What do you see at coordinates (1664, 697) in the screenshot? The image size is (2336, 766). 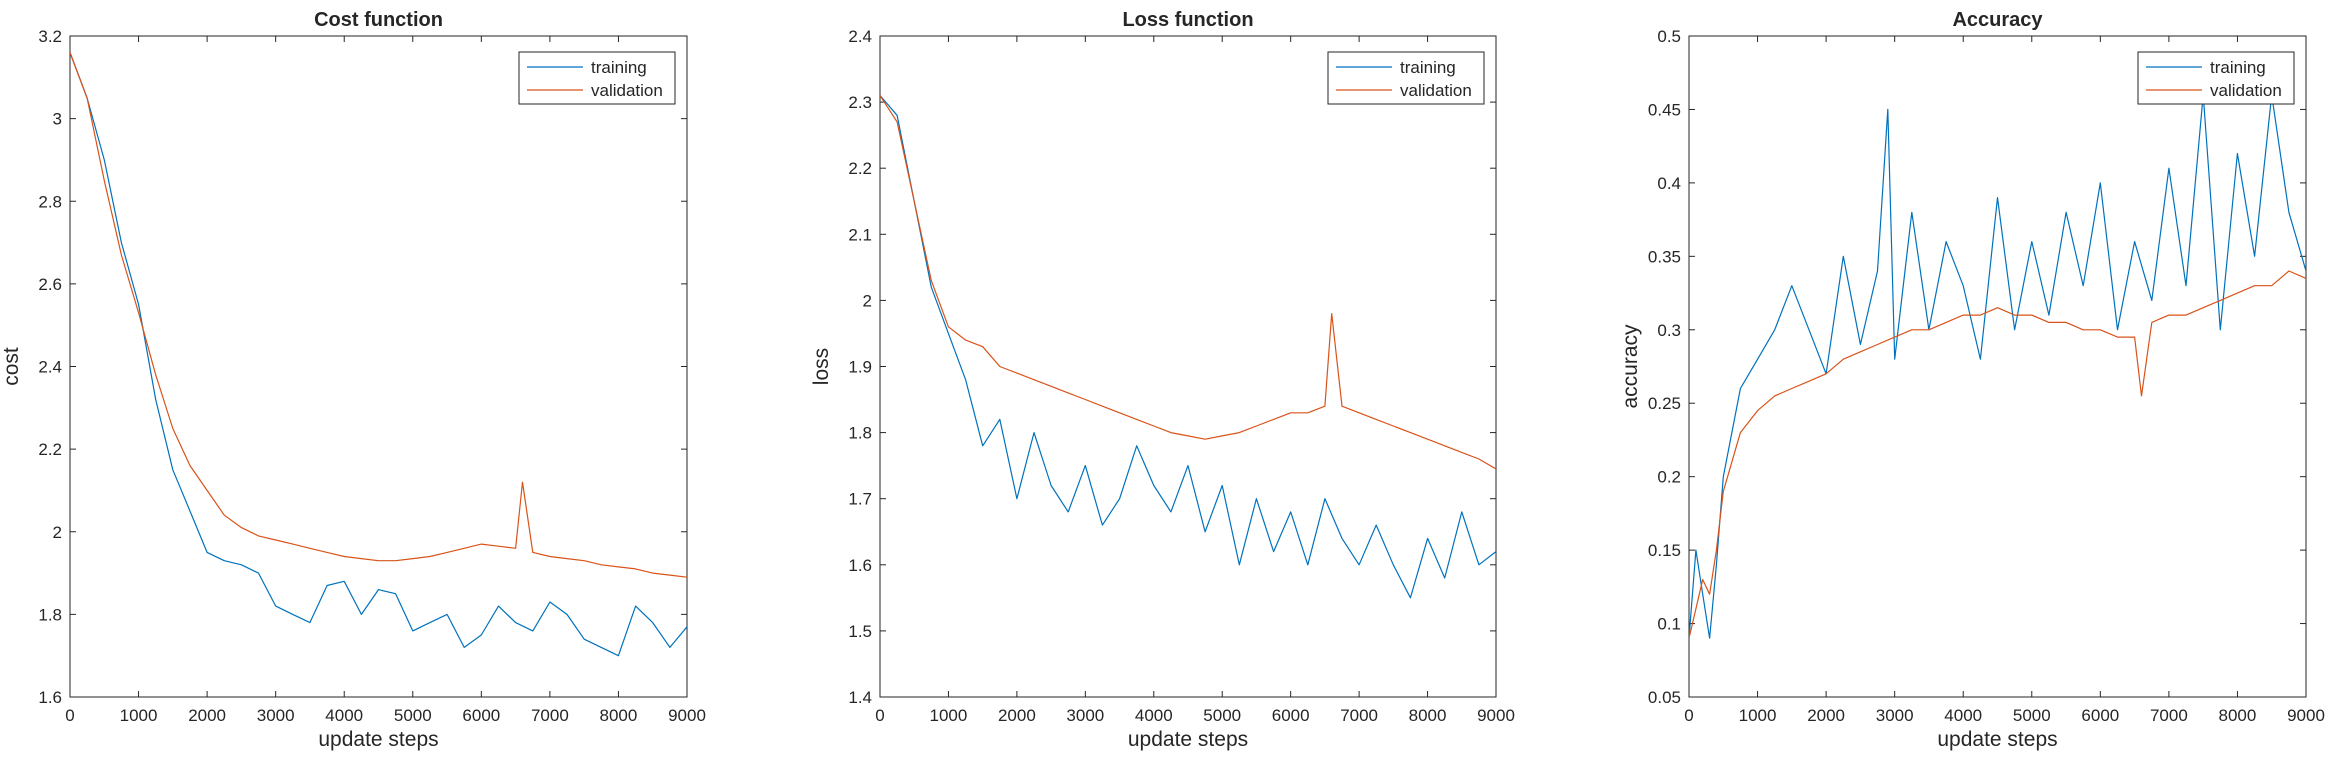 I see `y-tick-label: 0.05` at bounding box center [1664, 697].